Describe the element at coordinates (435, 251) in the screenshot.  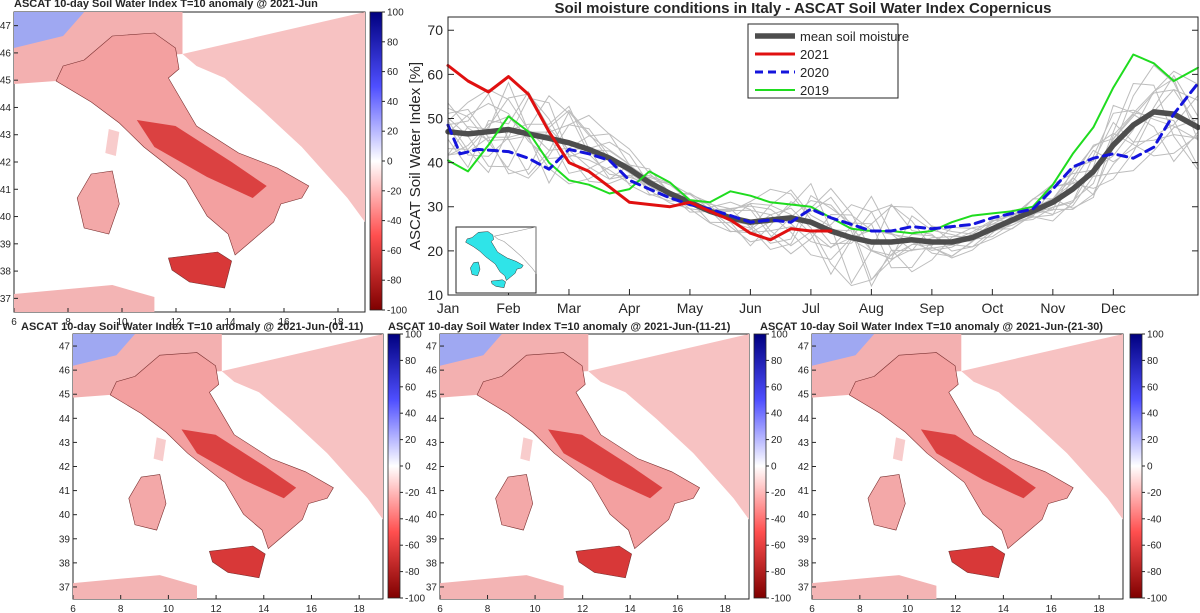
I see `ytick-label: 20` at that location.